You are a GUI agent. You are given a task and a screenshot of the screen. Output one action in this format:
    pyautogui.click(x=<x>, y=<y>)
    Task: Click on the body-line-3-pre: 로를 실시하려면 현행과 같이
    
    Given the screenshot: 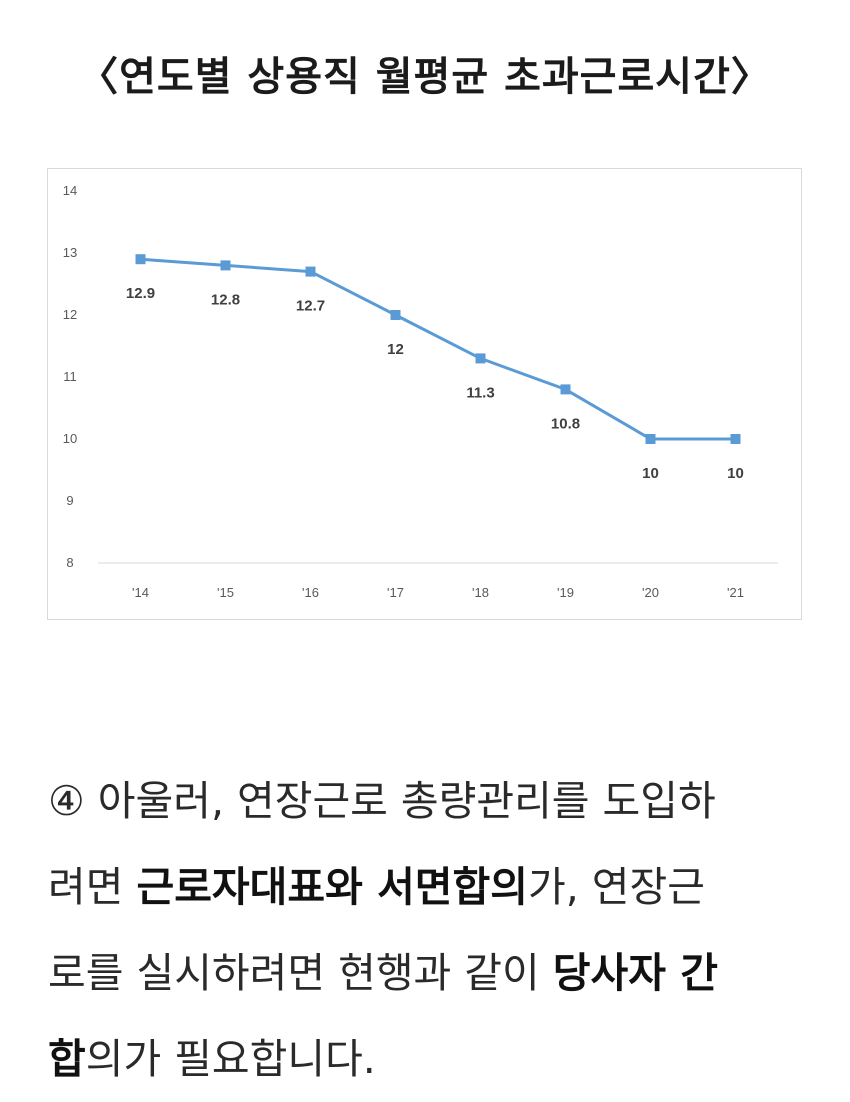 What is the action you would take?
    pyautogui.click(x=300, y=973)
    